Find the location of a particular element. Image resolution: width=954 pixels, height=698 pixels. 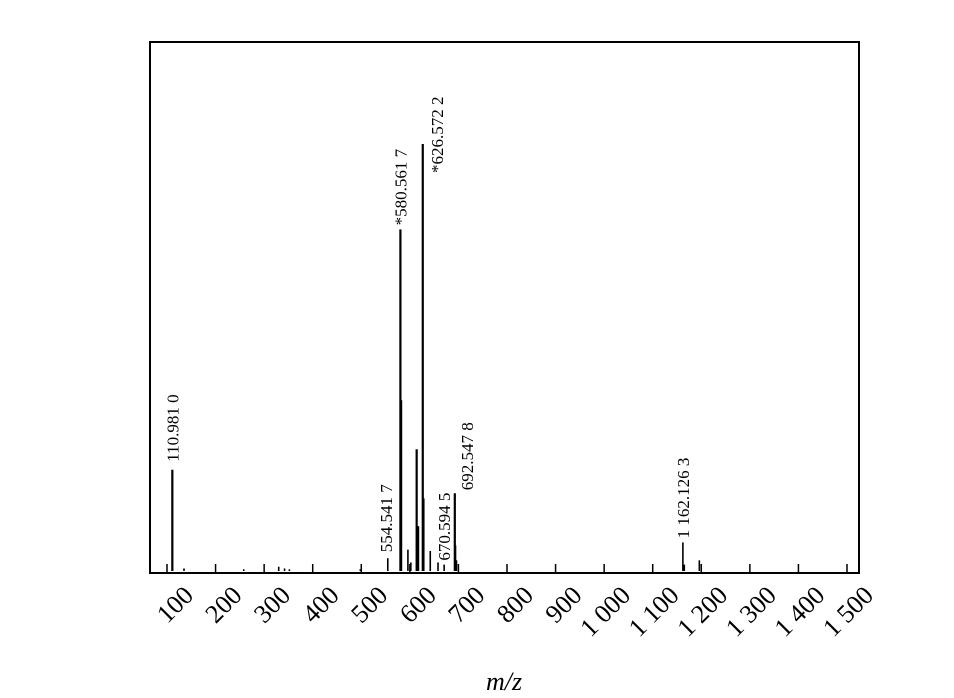

peak-label-6: 1 162.126 3 is located at coordinates (683, 498).